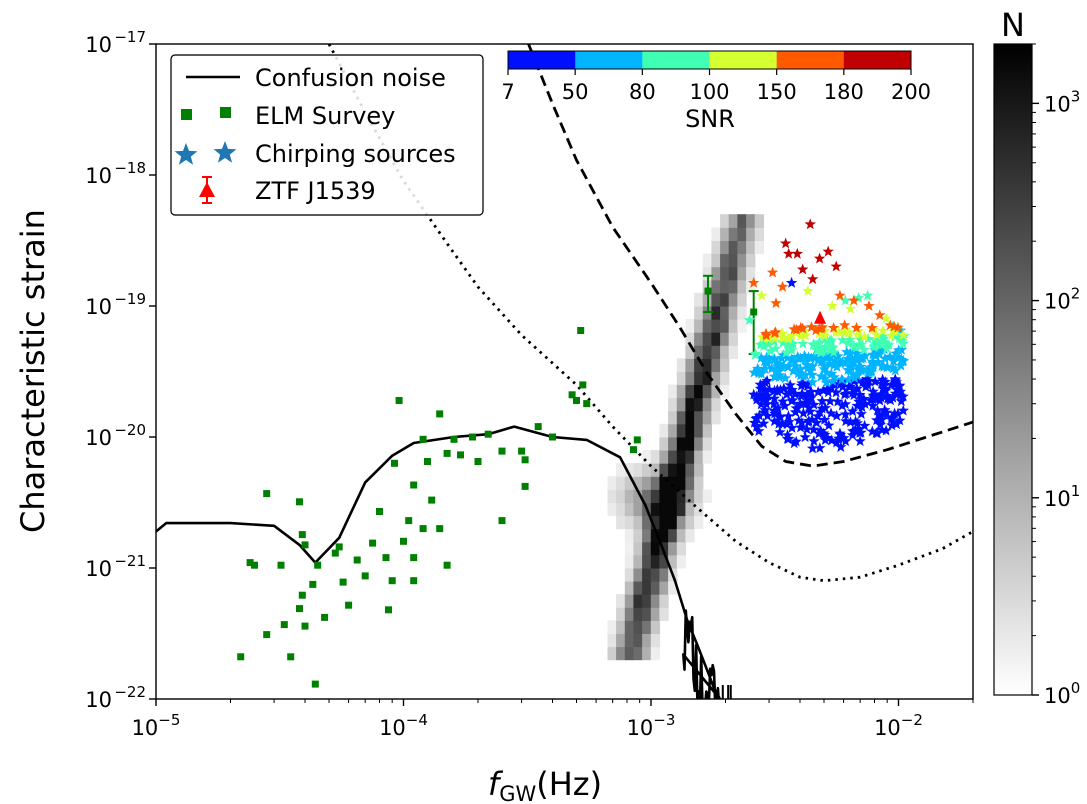 The width and height of the screenshot is (1087, 804). I want to click on chirping-sources, so click(826, 336).